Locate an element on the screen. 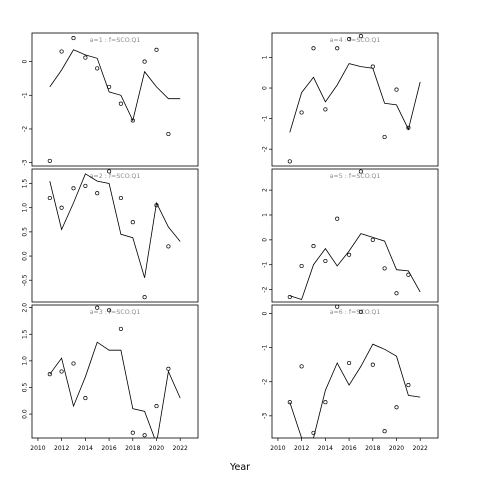 The height and width of the screenshot is (480, 480). panel-1: a=1 : f=SCO.Q1 0 -1 -2 -3 is located at coordinates (110, 99).